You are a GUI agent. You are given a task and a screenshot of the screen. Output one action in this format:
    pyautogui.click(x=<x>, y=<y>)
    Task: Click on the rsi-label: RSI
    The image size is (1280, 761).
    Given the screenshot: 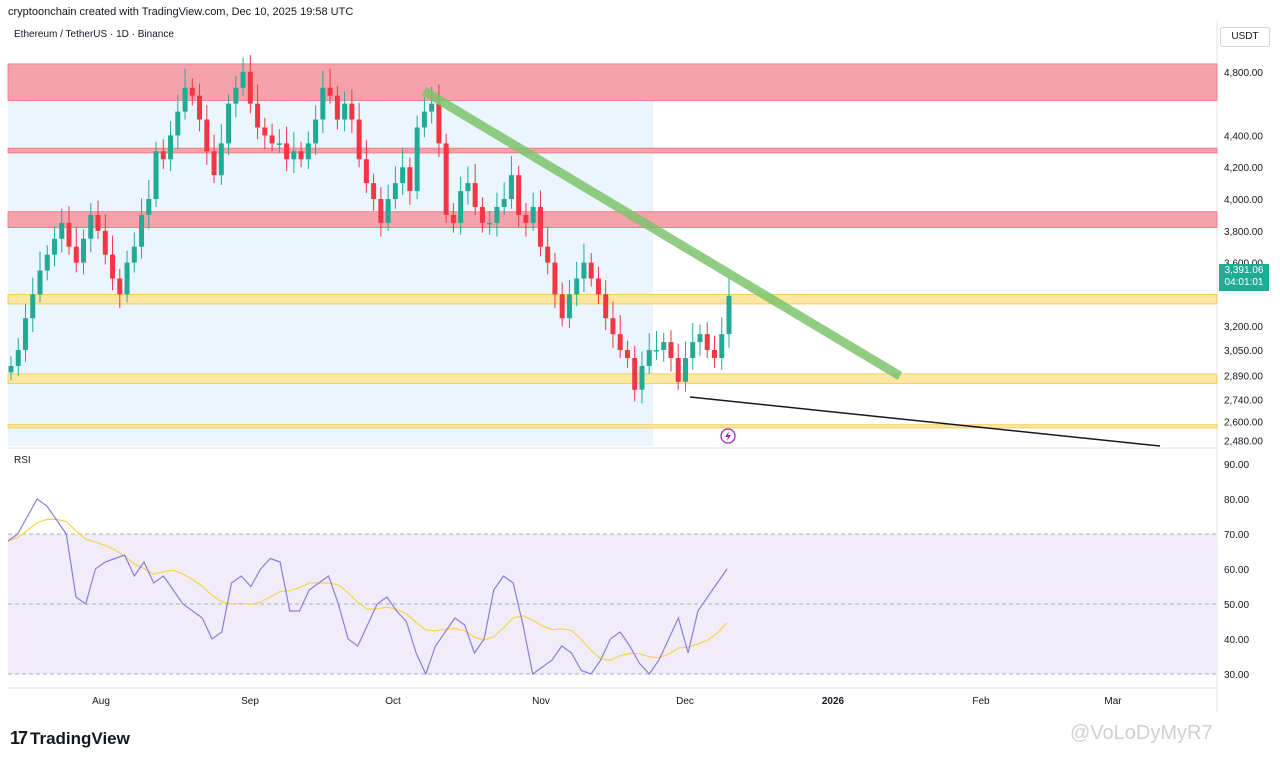 What is the action you would take?
    pyautogui.click(x=22, y=460)
    